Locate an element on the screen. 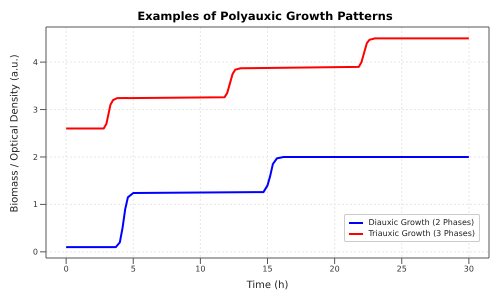 The height and width of the screenshot is (298, 500). y-tick-label: 4 is located at coordinates (35, 62).